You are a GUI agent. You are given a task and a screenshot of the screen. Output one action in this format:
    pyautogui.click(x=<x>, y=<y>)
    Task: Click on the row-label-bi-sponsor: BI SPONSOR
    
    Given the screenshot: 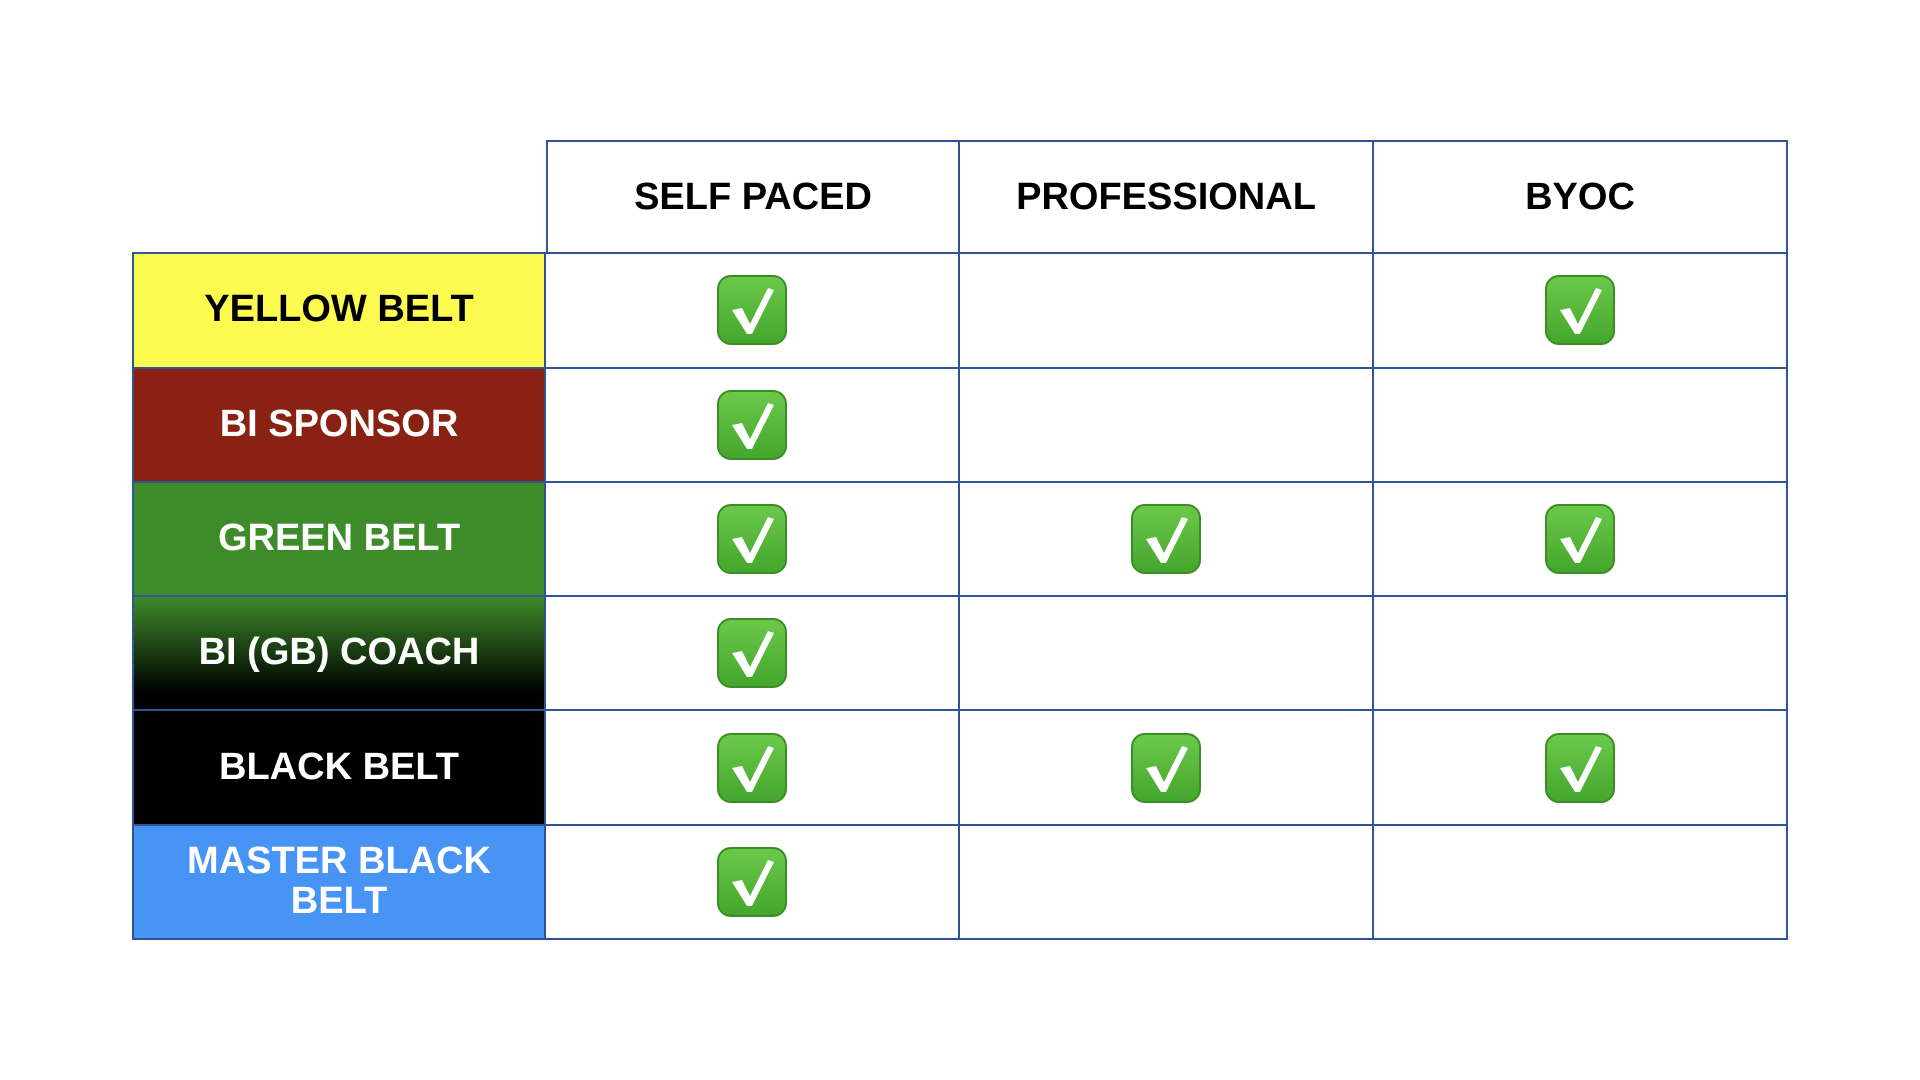 What is the action you would take?
    pyautogui.click(x=339, y=425)
    